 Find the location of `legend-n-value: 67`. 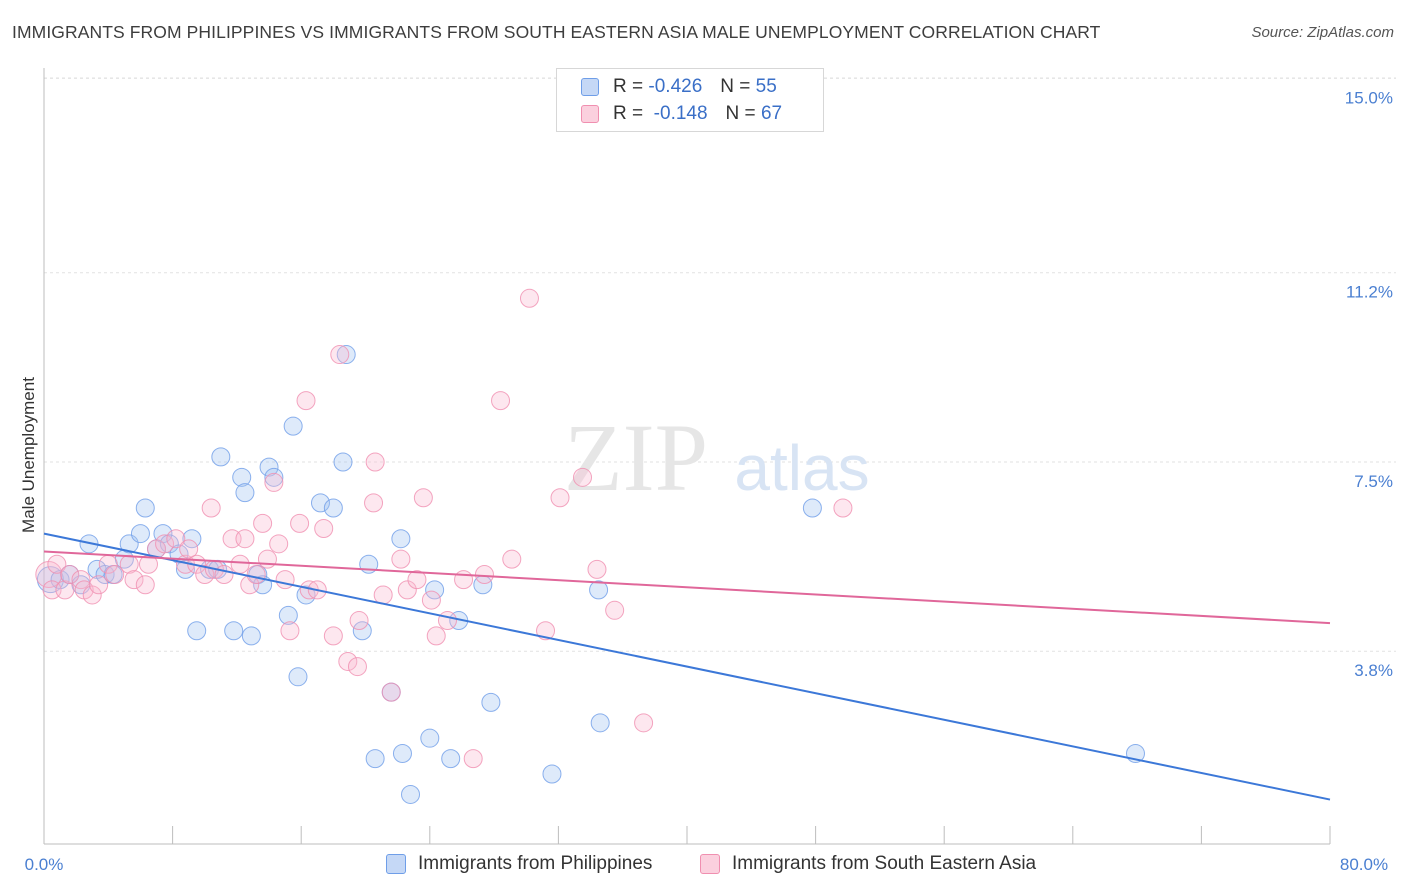

legend-n-value: 67 is located at coordinates (771, 113).